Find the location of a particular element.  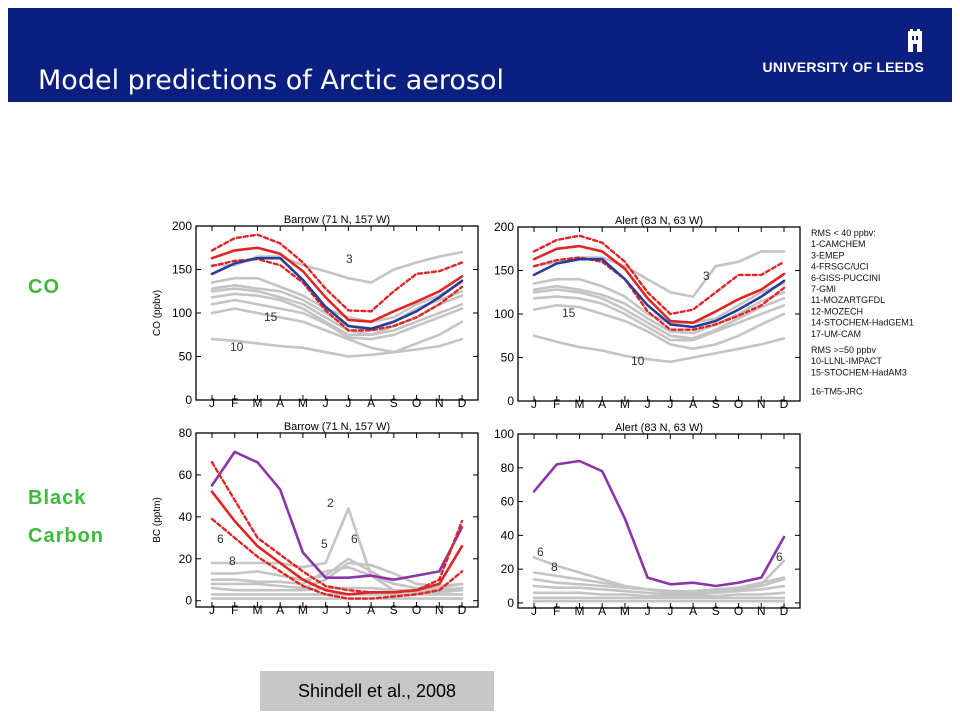

legend-entry: 17-UM-CAM is located at coordinates (836, 334).